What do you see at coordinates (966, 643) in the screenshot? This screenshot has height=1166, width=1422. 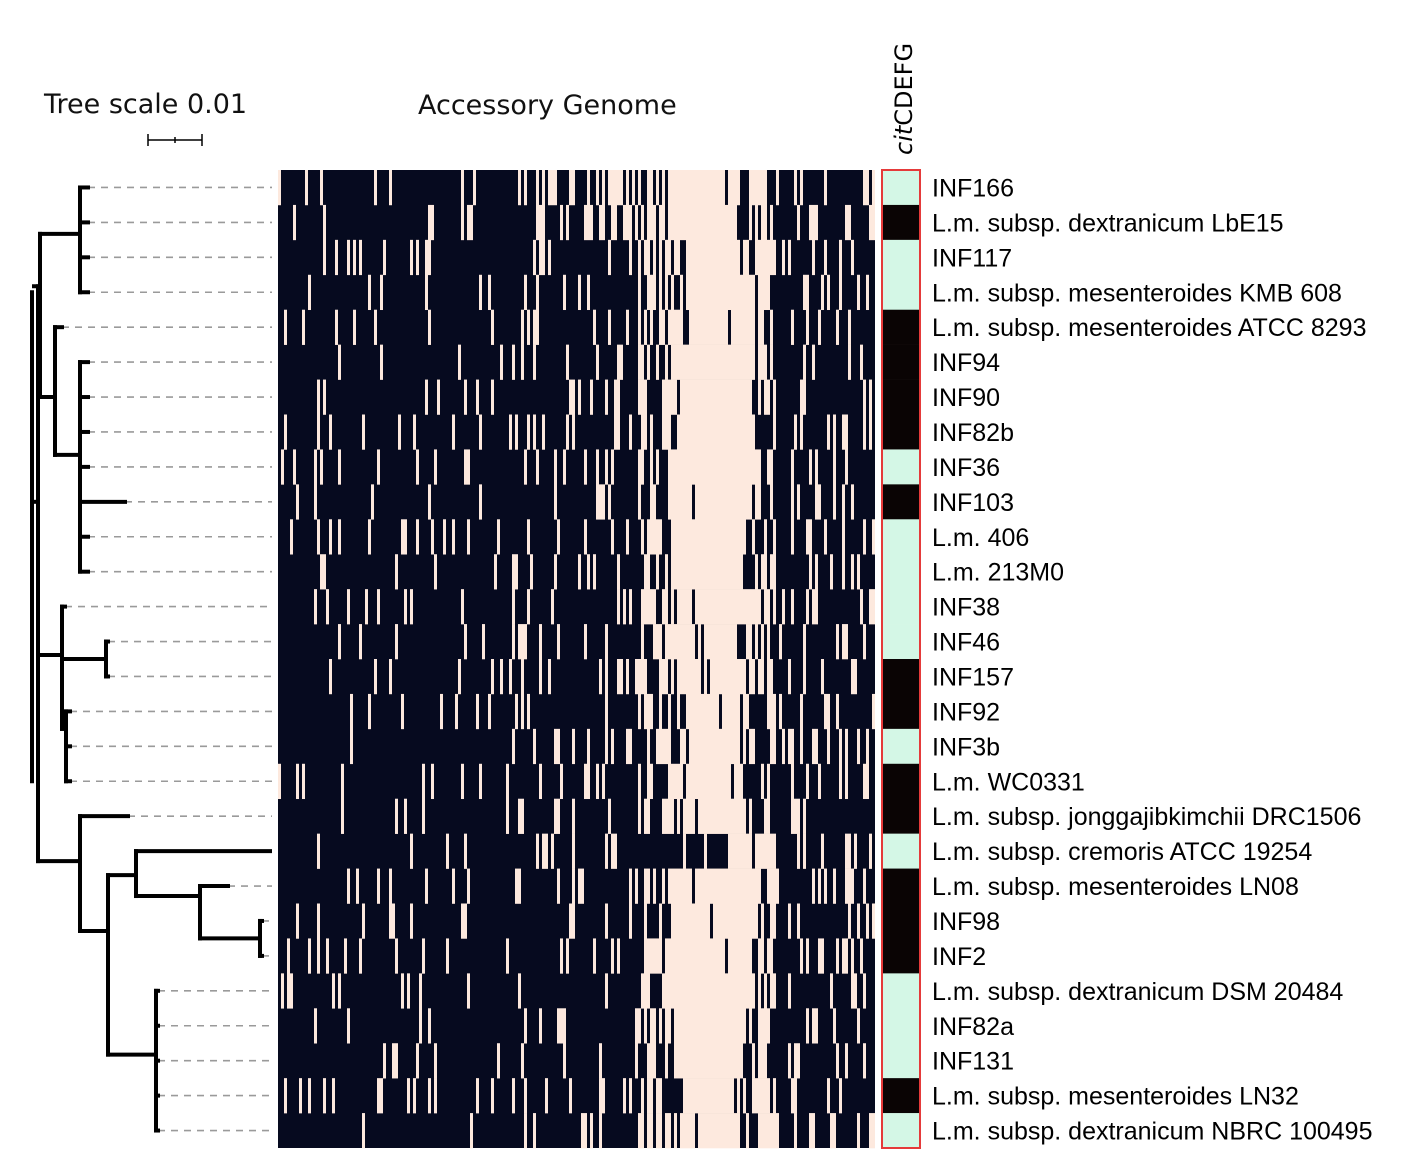 I see `strain-label: INF46` at bounding box center [966, 643].